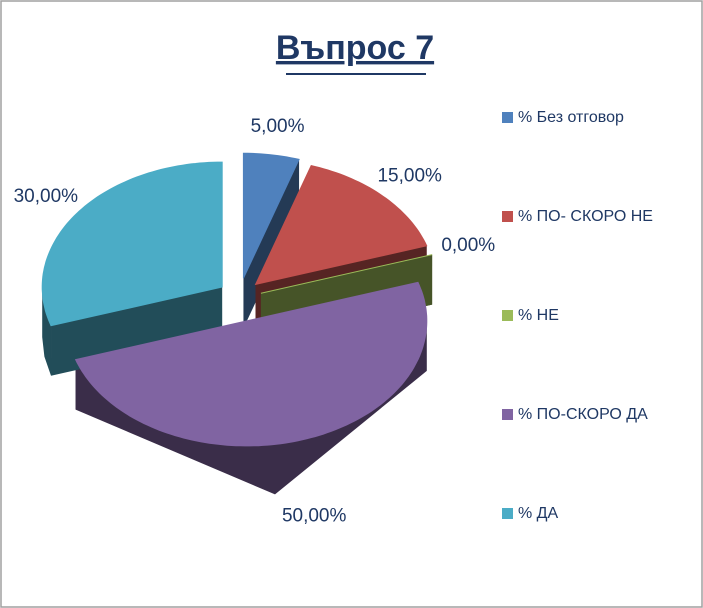  Describe the element at coordinates (409, 175) in the screenshot. I see `data-label: 15,00%` at that location.